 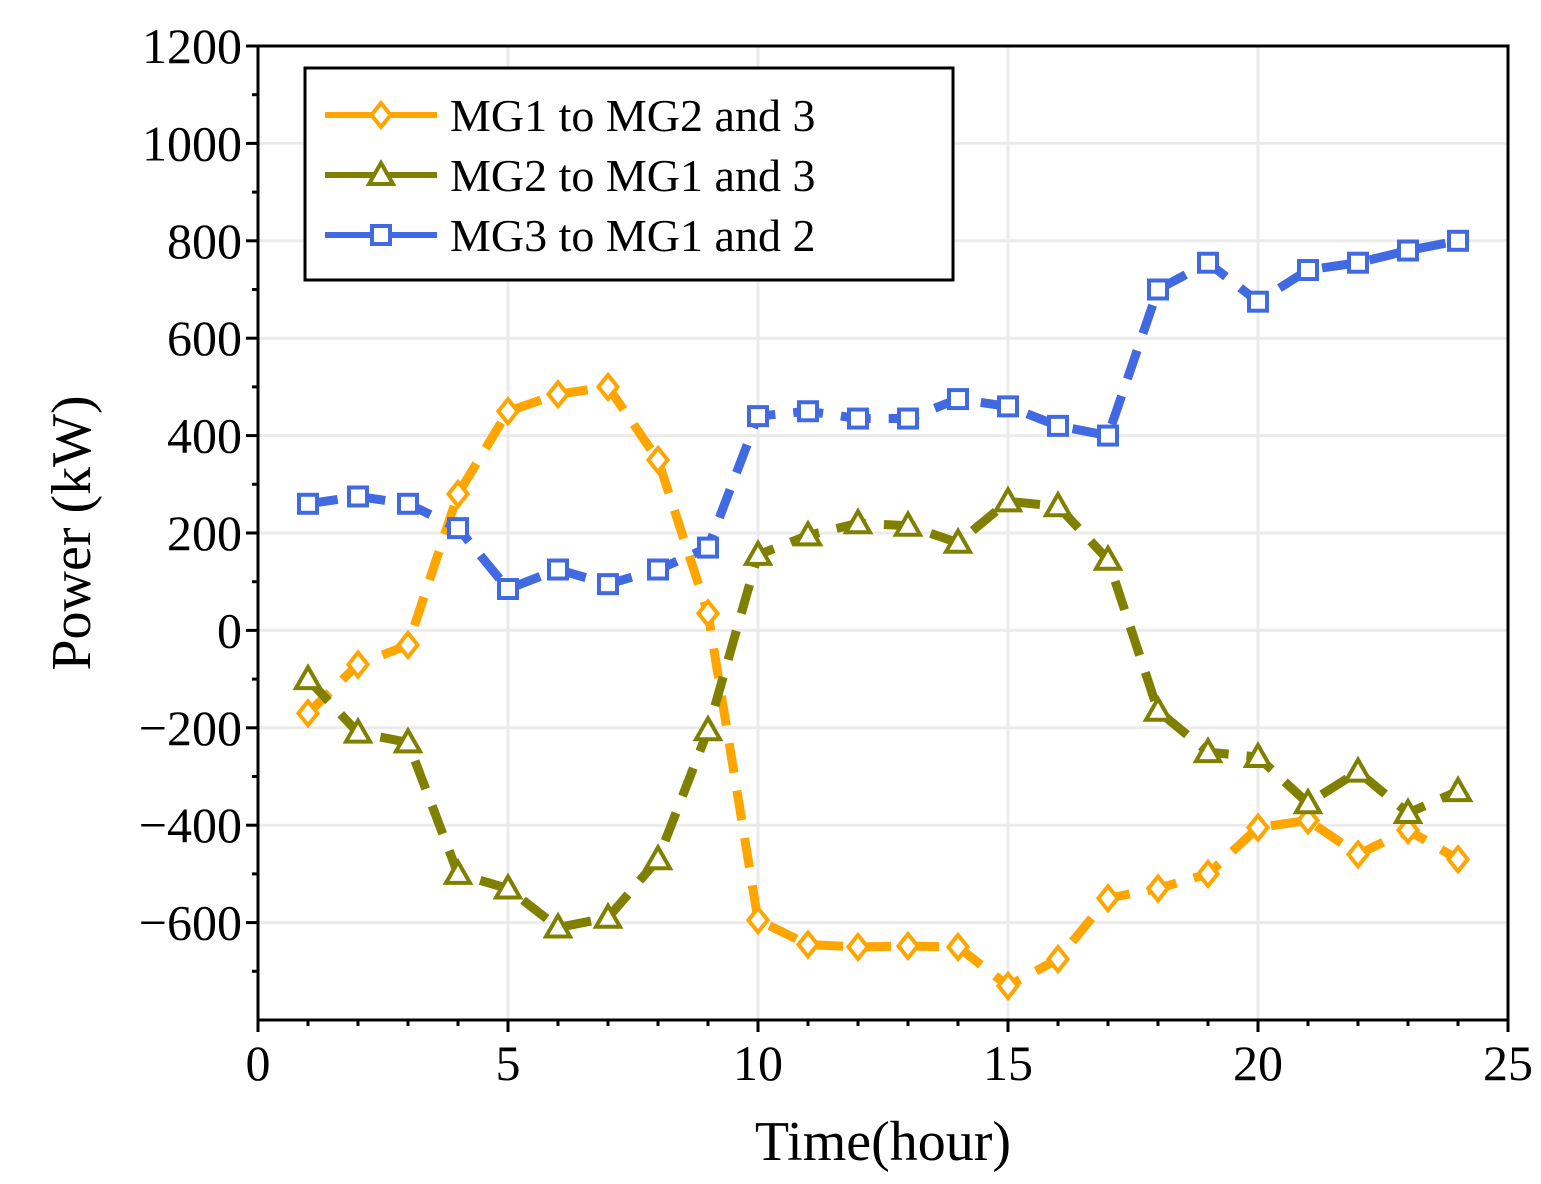 What do you see at coordinates (190, 728) in the screenshot?
I see `y-tick-label: −200` at bounding box center [190, 728].